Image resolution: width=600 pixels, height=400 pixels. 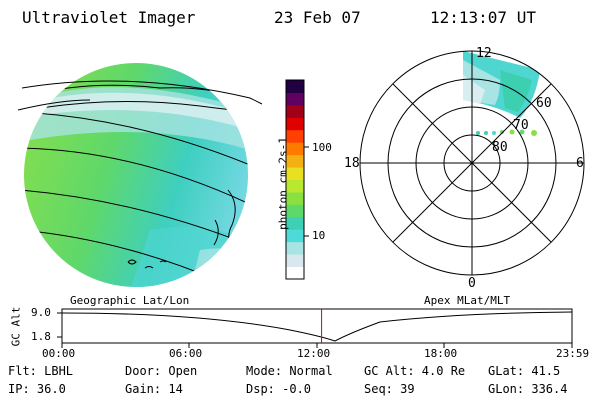 What do you see at coordinates (521, 125) in the screenshot?
I see `mlat-label-70: 70` at bounding box center [521, 125].